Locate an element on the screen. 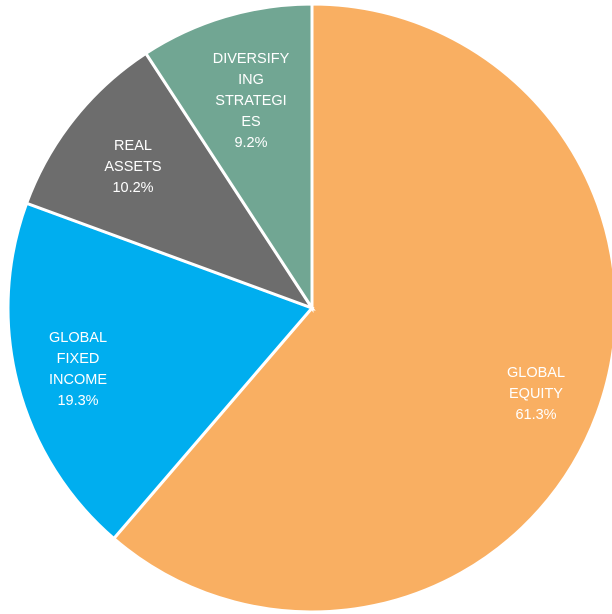  slice-label-global-equity: GLOBAL EQUITY 61.3% is located at coordinates (536, 394).